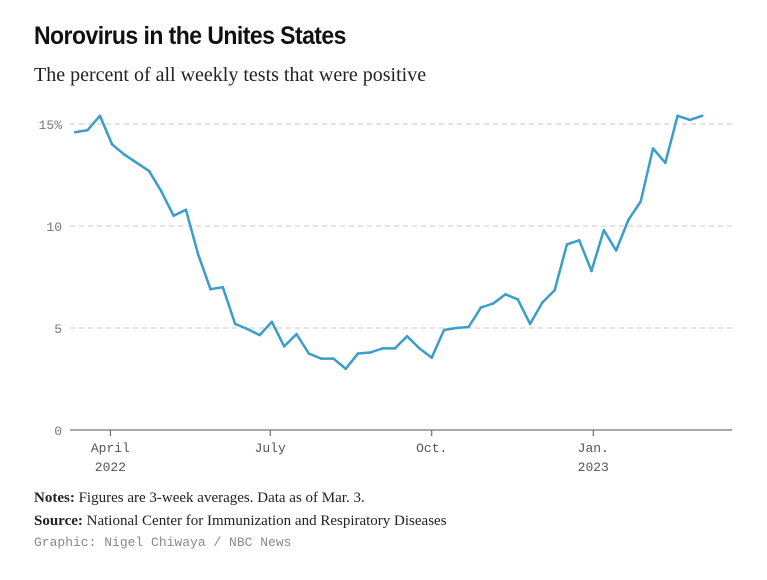 The width and height of the screenshot is (767, 580). Describe the element at coordinates (54, 227) in the screenshot. I see `y-tick-label: 10` at that location.